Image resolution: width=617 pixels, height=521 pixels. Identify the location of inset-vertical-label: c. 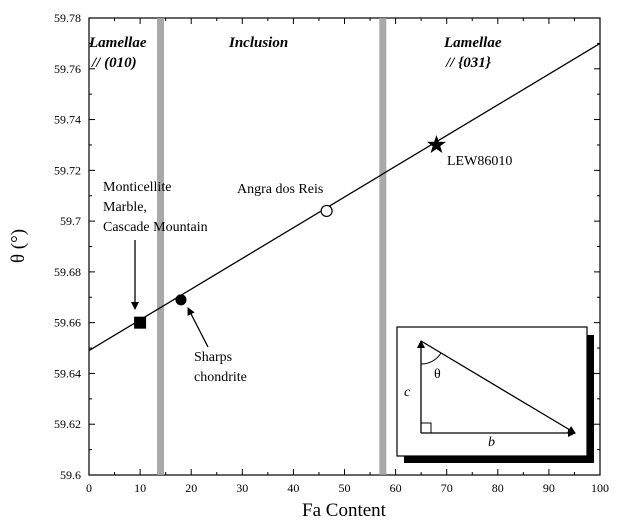
(407, 392).